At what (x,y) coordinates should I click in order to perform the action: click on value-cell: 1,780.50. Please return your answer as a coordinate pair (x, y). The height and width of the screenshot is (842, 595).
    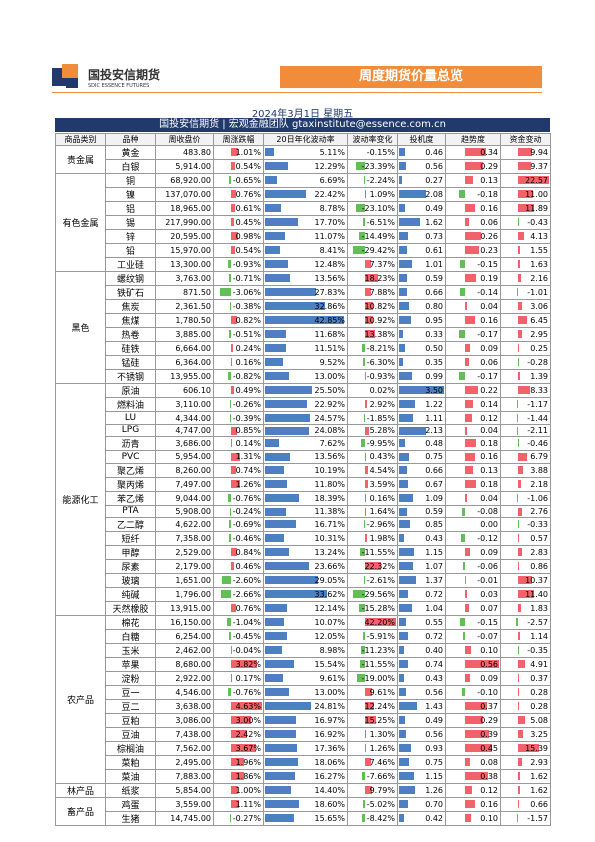
    Looking at the image, I should click on (184, 321).